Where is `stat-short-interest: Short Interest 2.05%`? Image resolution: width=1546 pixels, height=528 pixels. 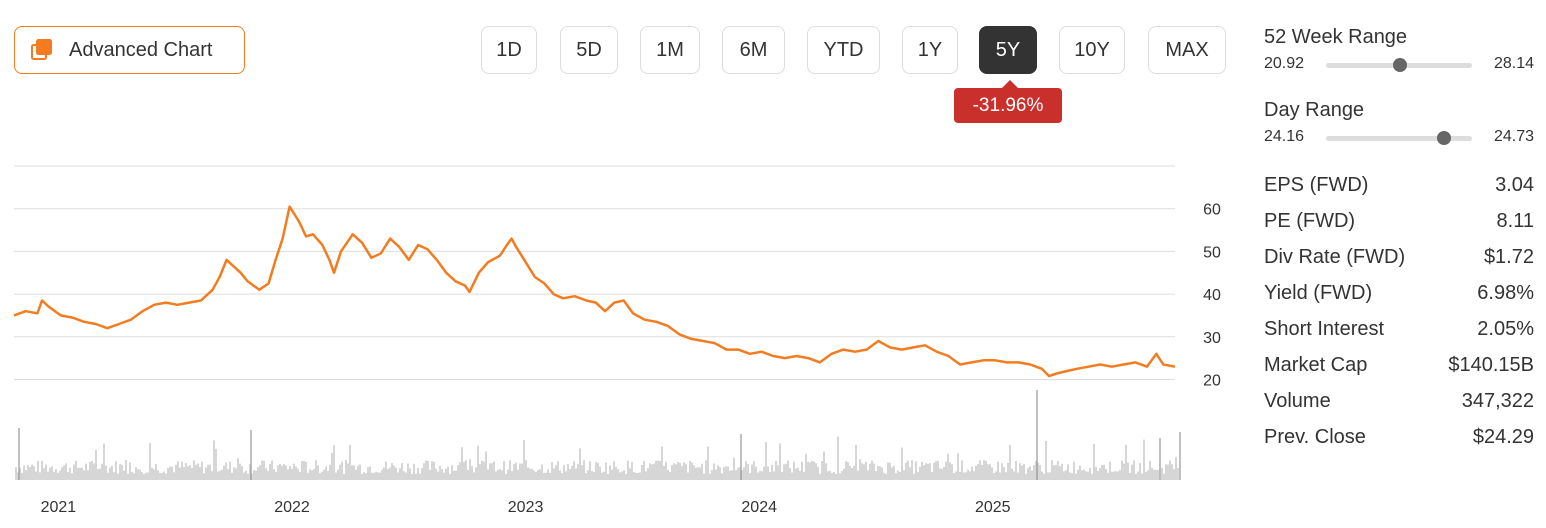
stat-short-interest: Short Interest 2.05% is located at coordinates (1399, 329).